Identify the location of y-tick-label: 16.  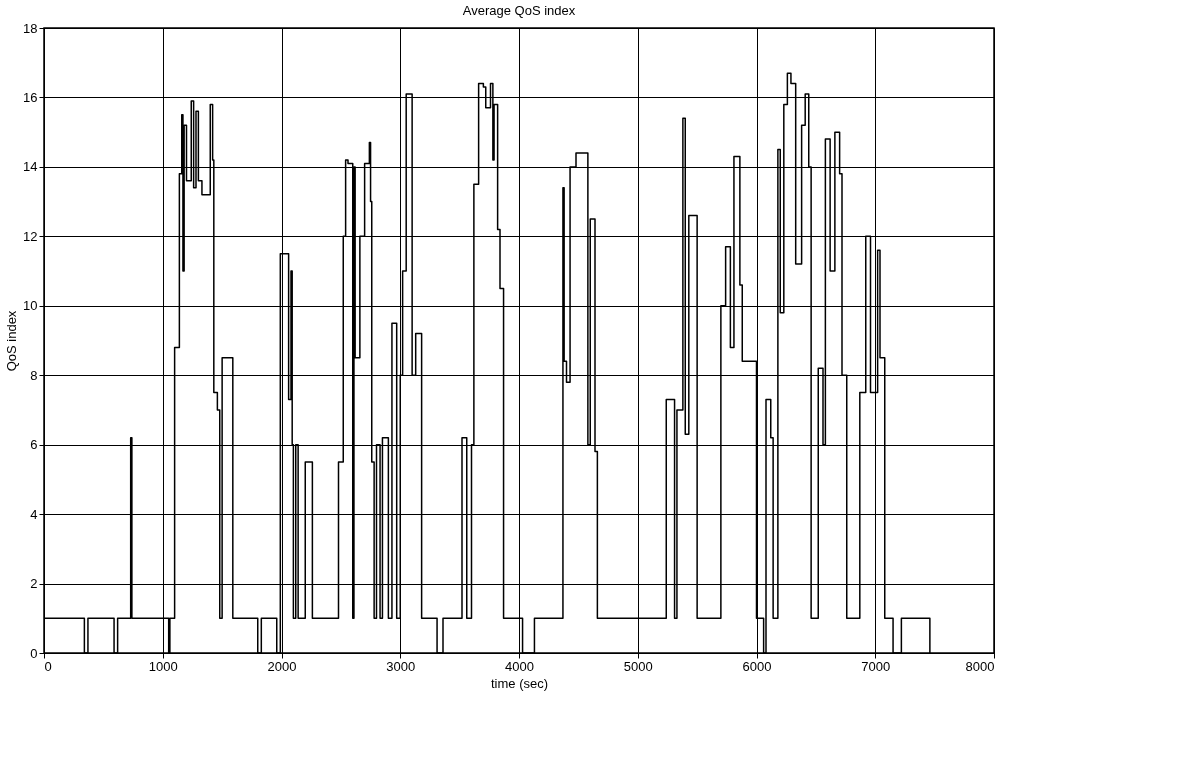
(30, 97).